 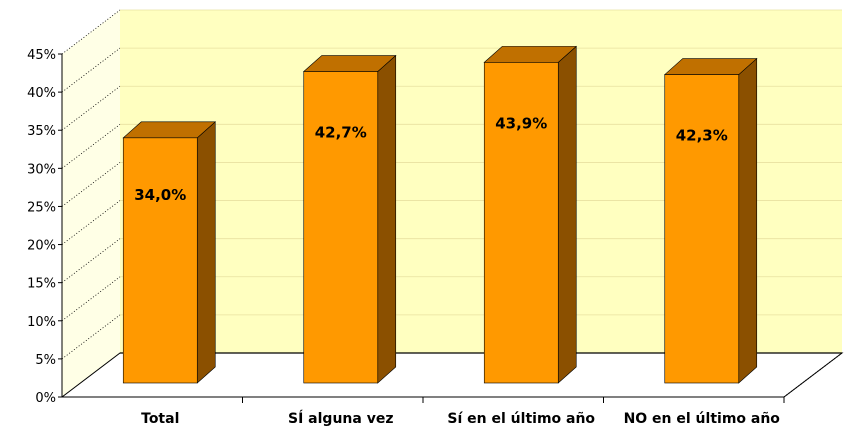 I want to click on data-label: 43,9%, so click(x=521, y=123).